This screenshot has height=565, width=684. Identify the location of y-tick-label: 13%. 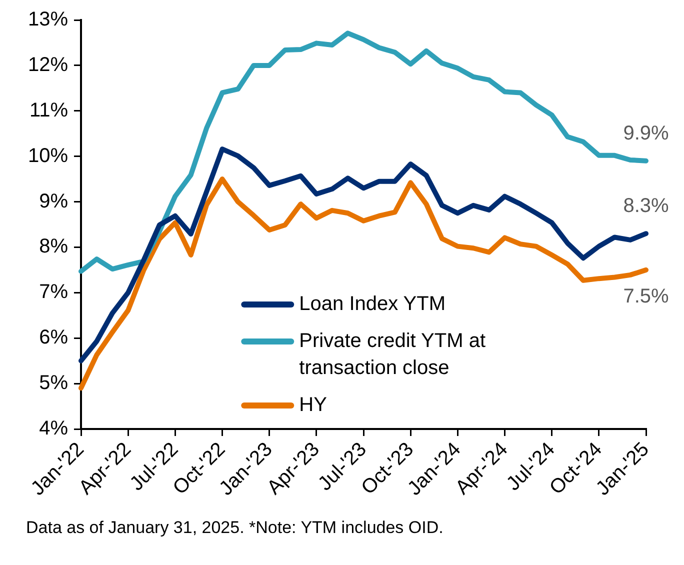
(48, 19).